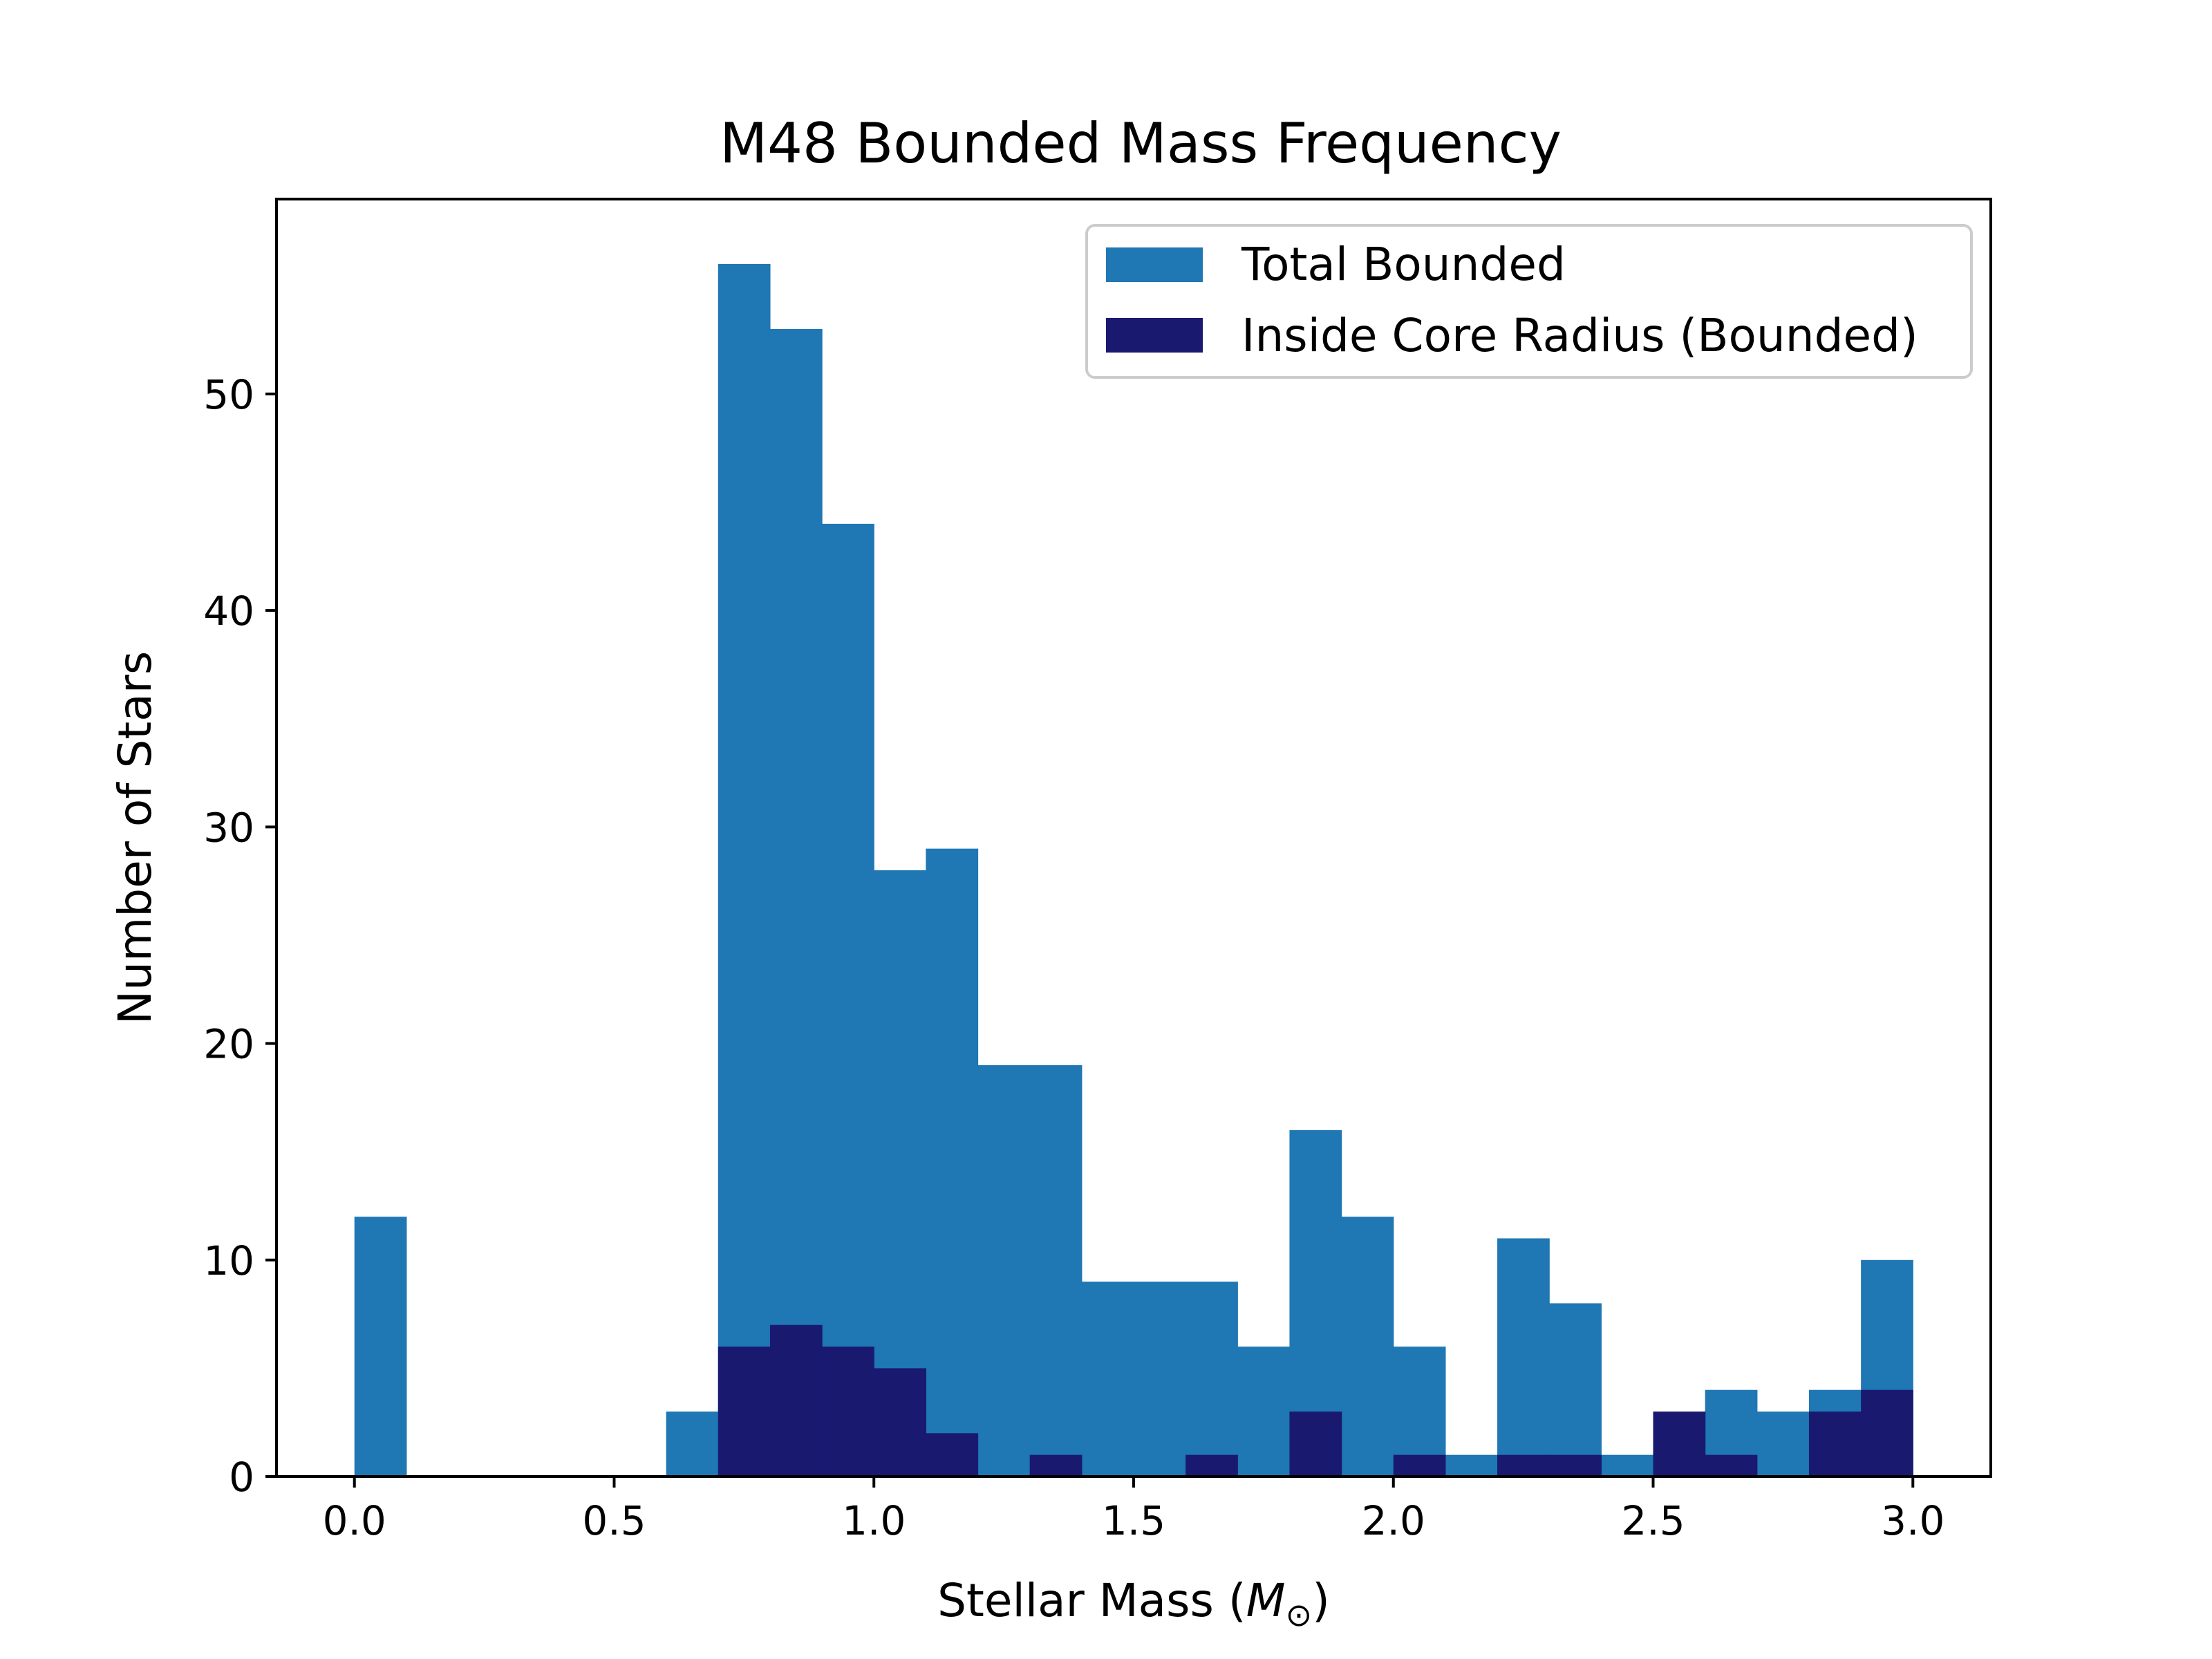 The width and height of the screenshot is (2212, 1659). I want to click on x-tick-label: 0.0, so click(354, 1521).